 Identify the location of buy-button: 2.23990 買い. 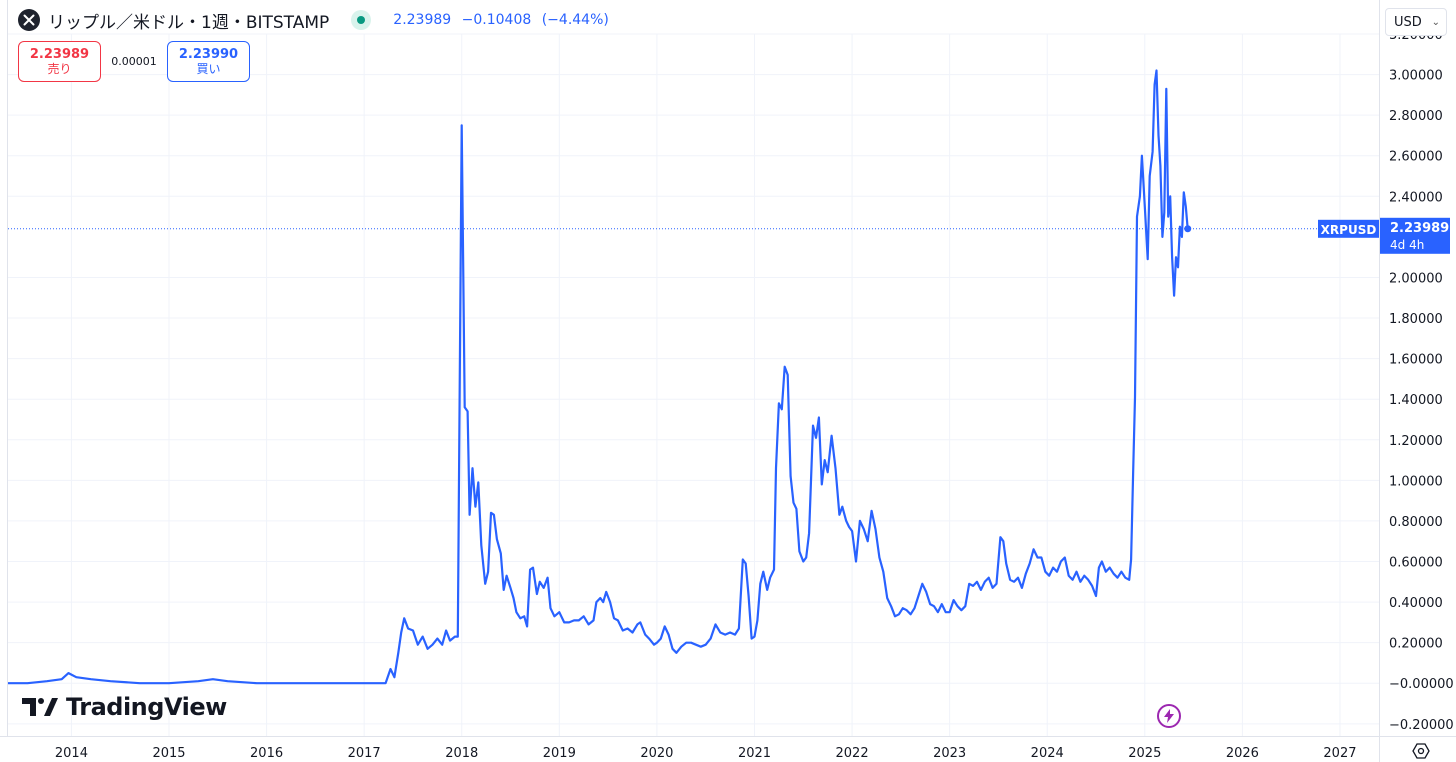
(208, 61).